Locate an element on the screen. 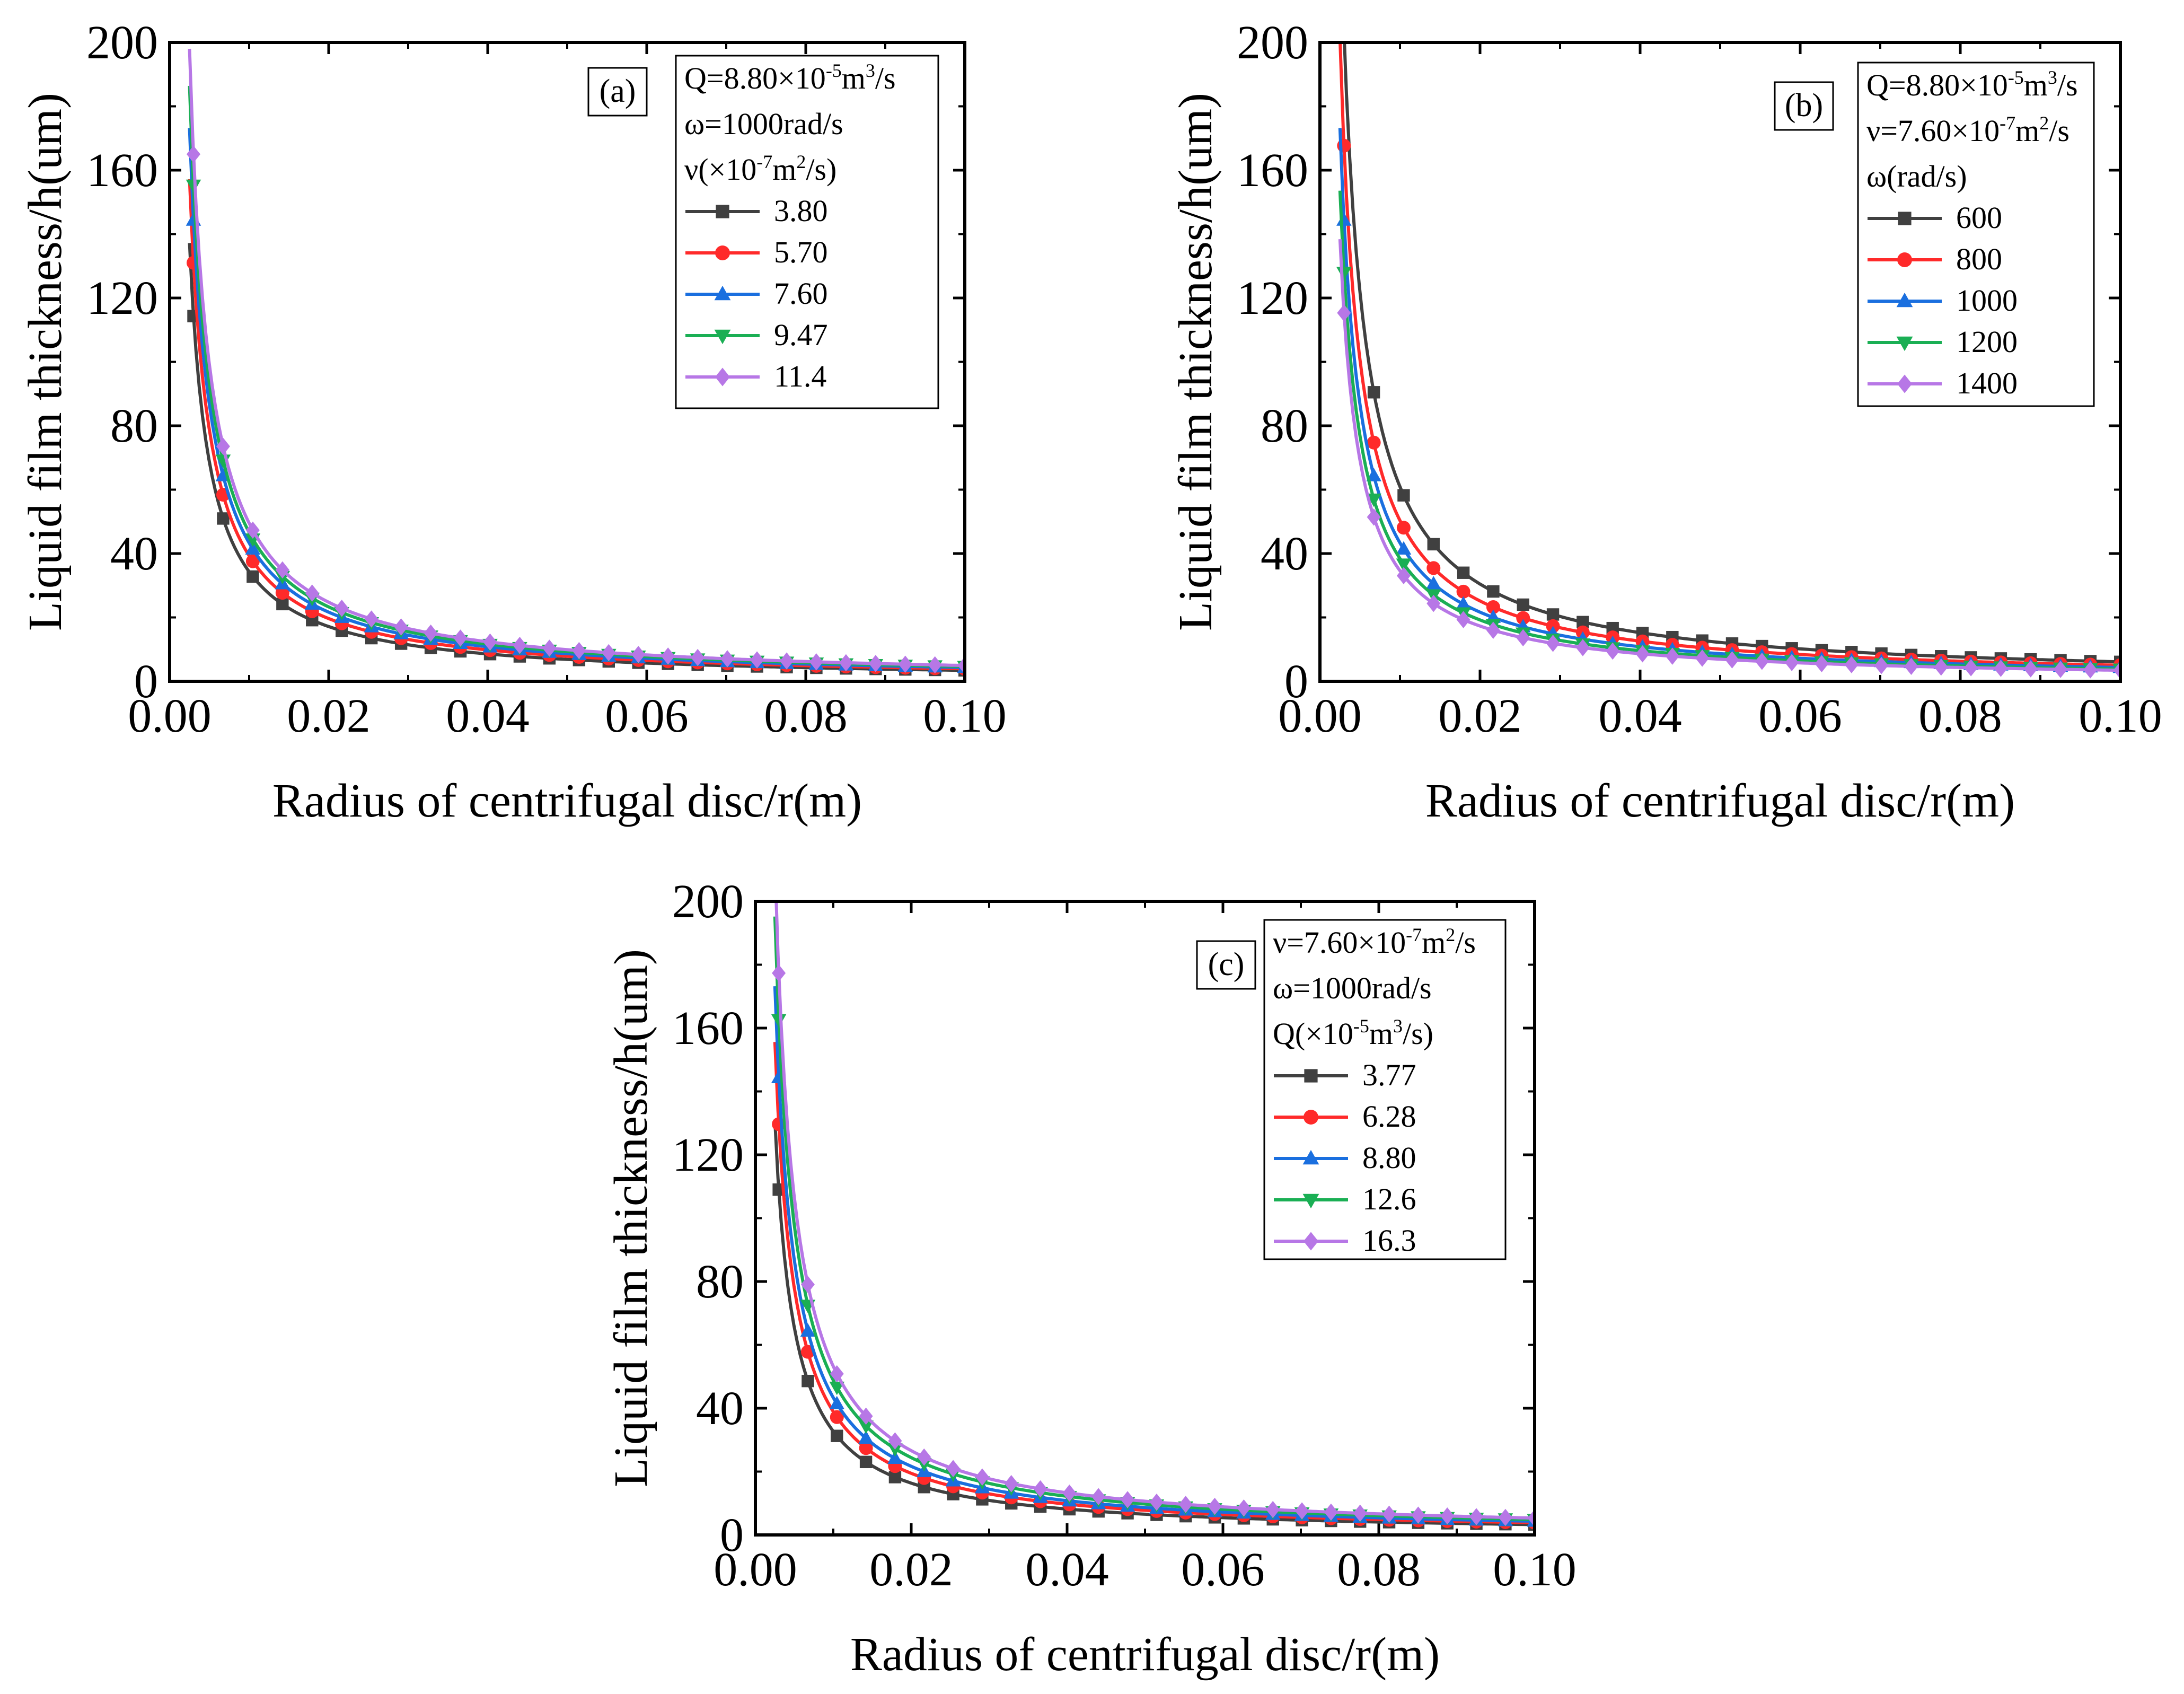 The image size is (2184, 1694). legend-label: 5.70 is located at coordinates (801, 252).